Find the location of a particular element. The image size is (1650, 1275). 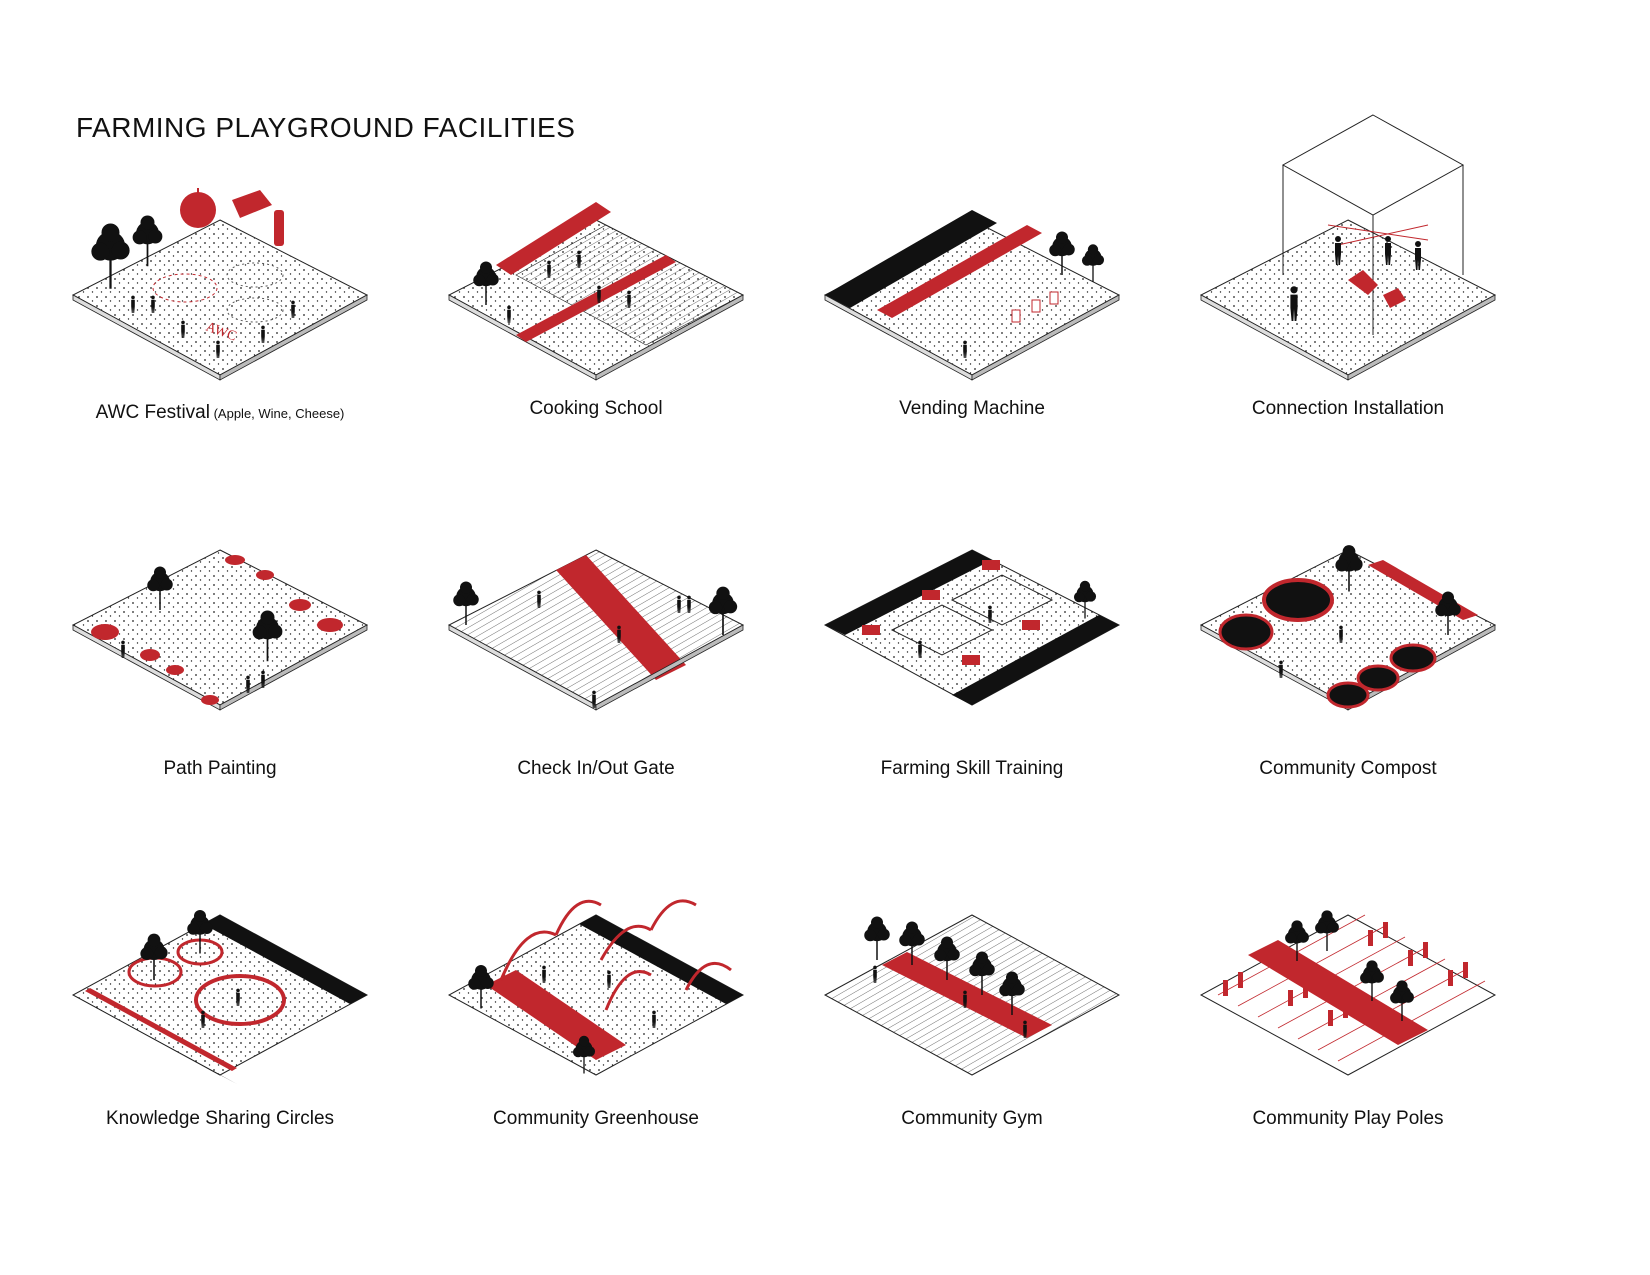

vending-machine-icon is located at coordinates (972, 295).